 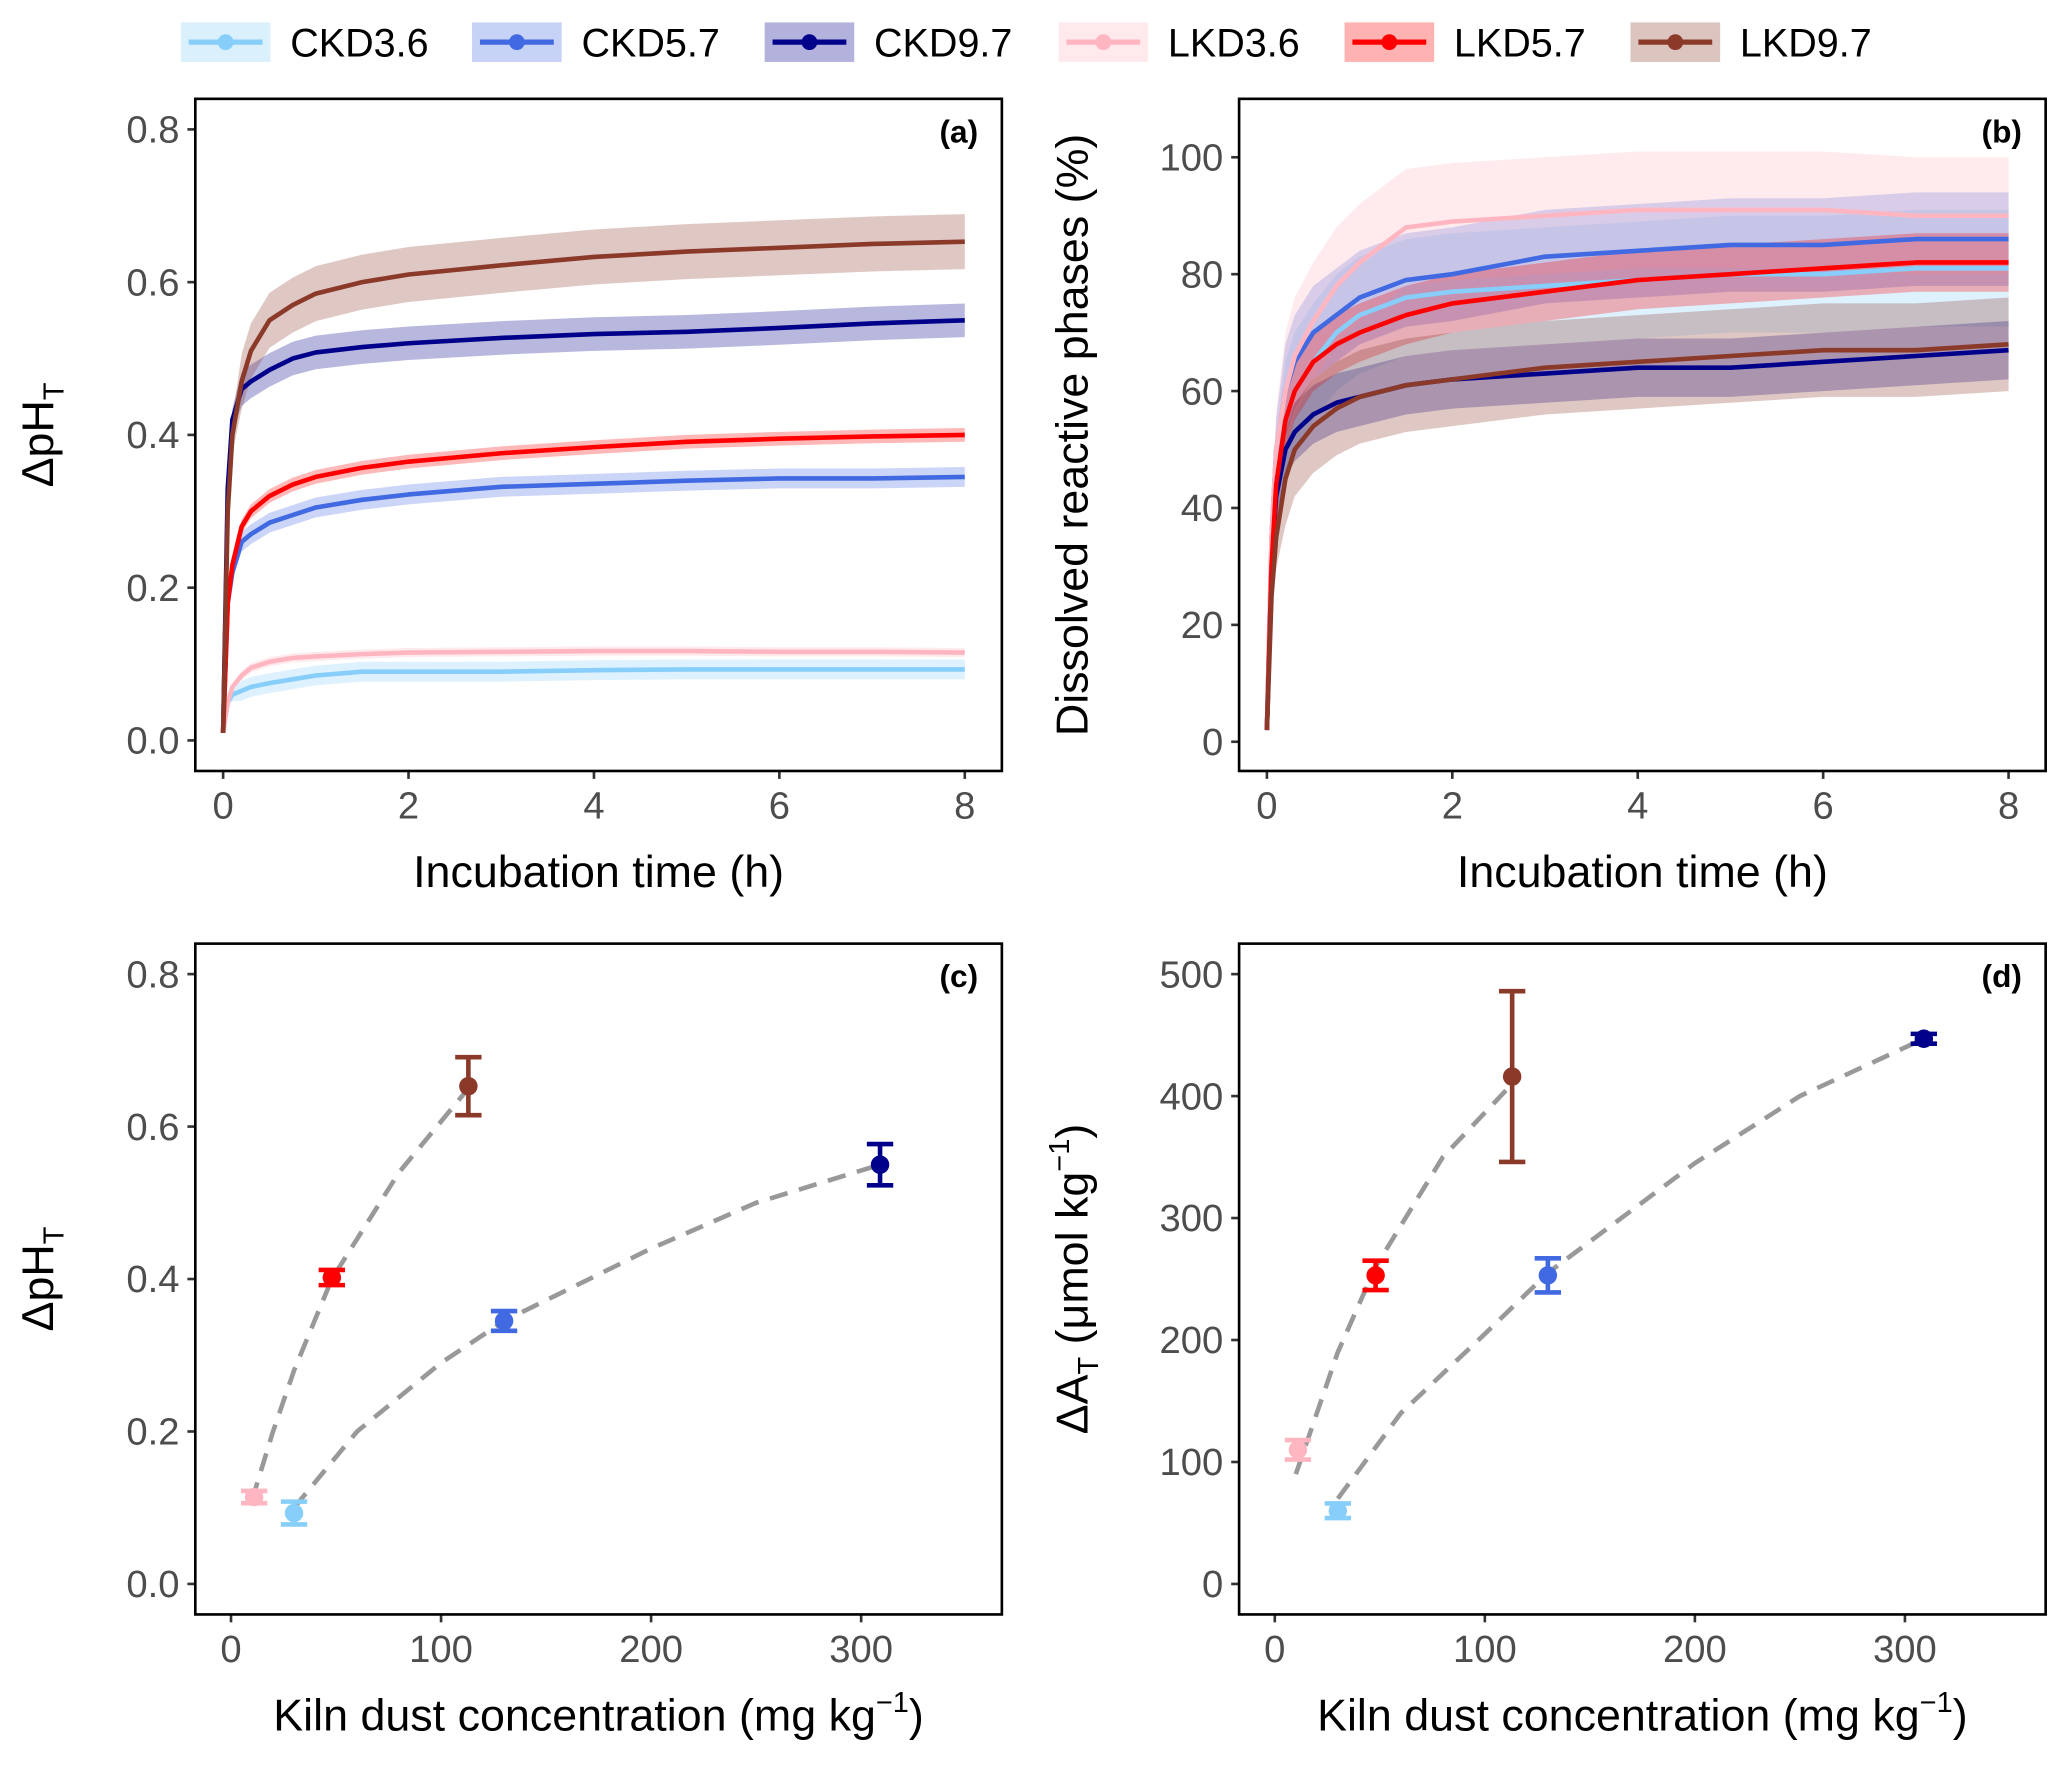 I want to click on x-tick-label: 2, so click(x=408, y=805).